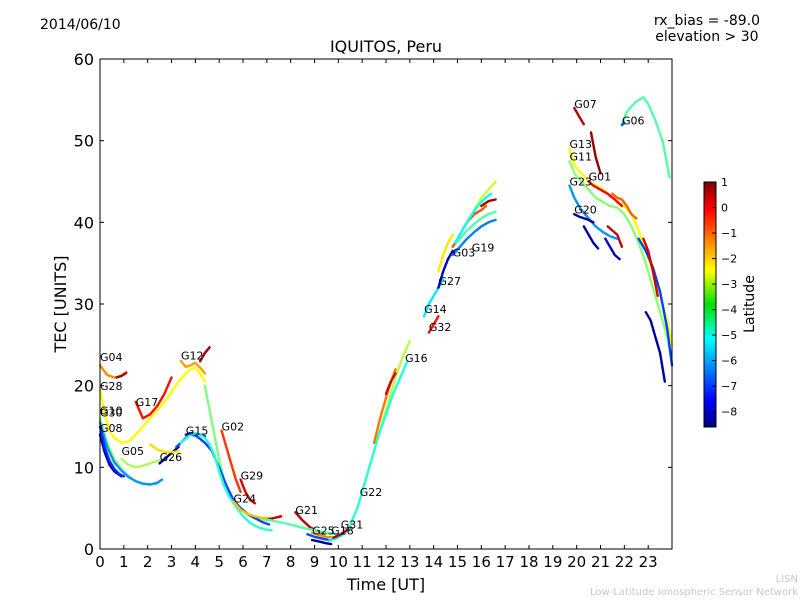  Describe the element at coordinates (505, 562) in the screenshot. I see `x-tick-label: 17` at that location.